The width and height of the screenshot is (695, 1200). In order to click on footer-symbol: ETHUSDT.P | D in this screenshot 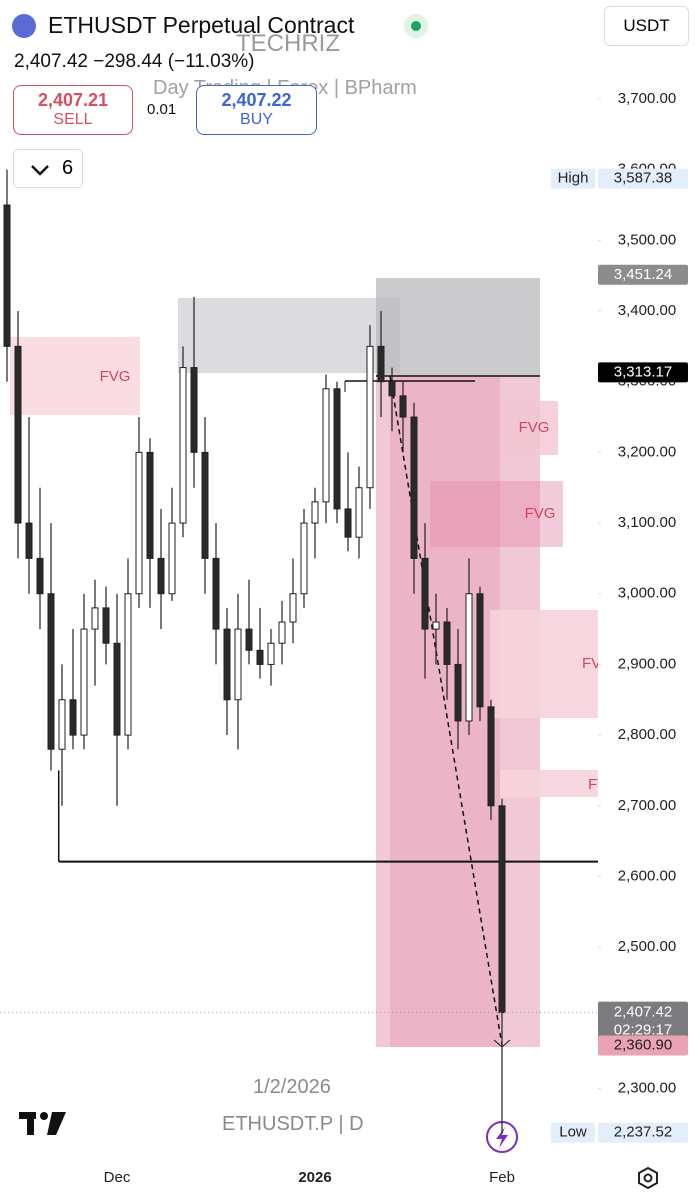, I will do `click(293, 1124)`.